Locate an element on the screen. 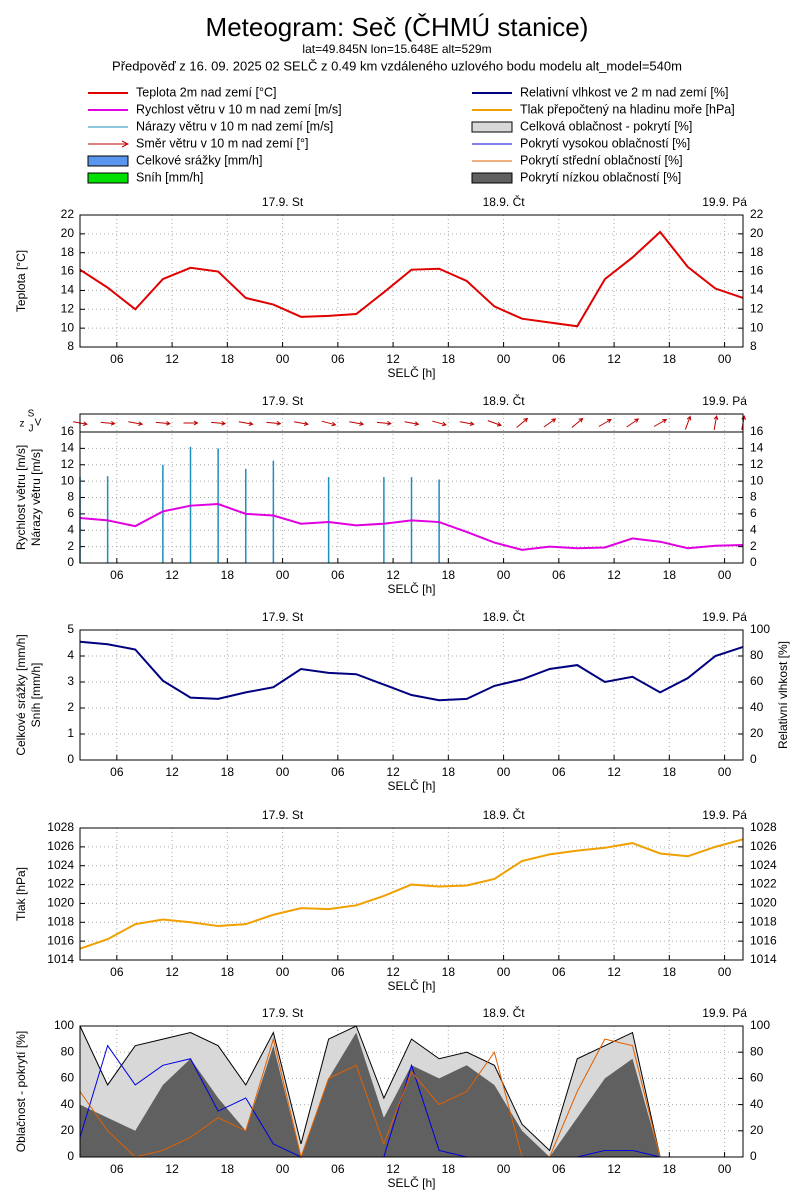 This screenshot has width=800, height=1200. y-tick-label: 1014 is located at coordinates (763, 959).